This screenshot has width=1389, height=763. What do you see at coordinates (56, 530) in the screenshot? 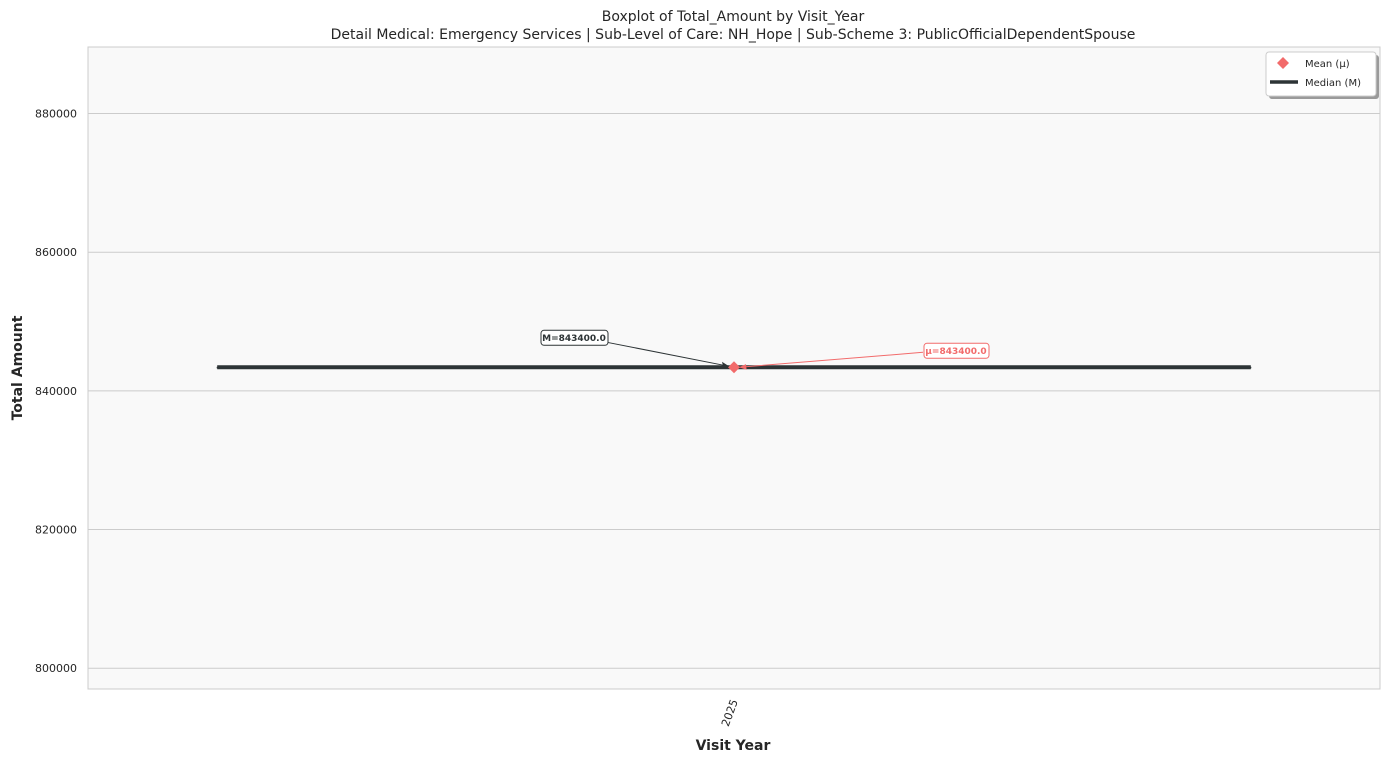
I see `y-tick-label: 820000` at bounding box center [56, 530].